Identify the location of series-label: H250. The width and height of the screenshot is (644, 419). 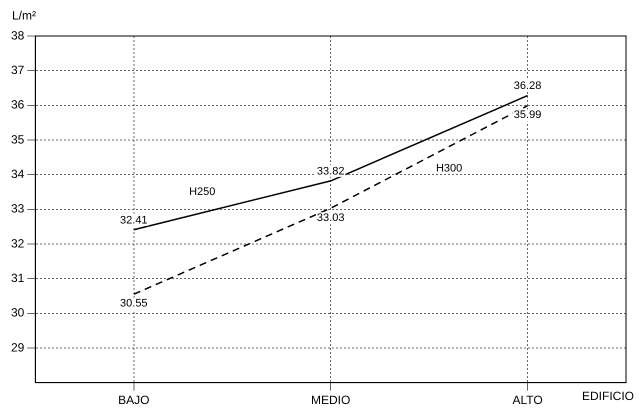
(202, 192).